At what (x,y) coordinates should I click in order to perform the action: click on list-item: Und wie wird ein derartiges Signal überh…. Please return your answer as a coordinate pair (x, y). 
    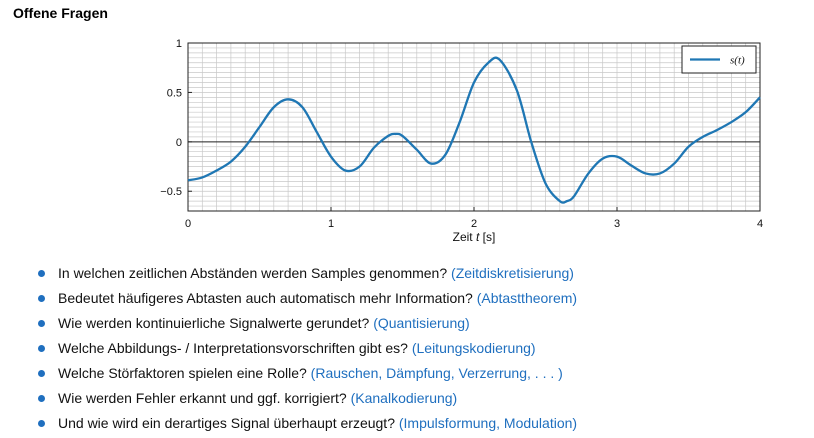
    Looking at the image, I should click on (307, 425).